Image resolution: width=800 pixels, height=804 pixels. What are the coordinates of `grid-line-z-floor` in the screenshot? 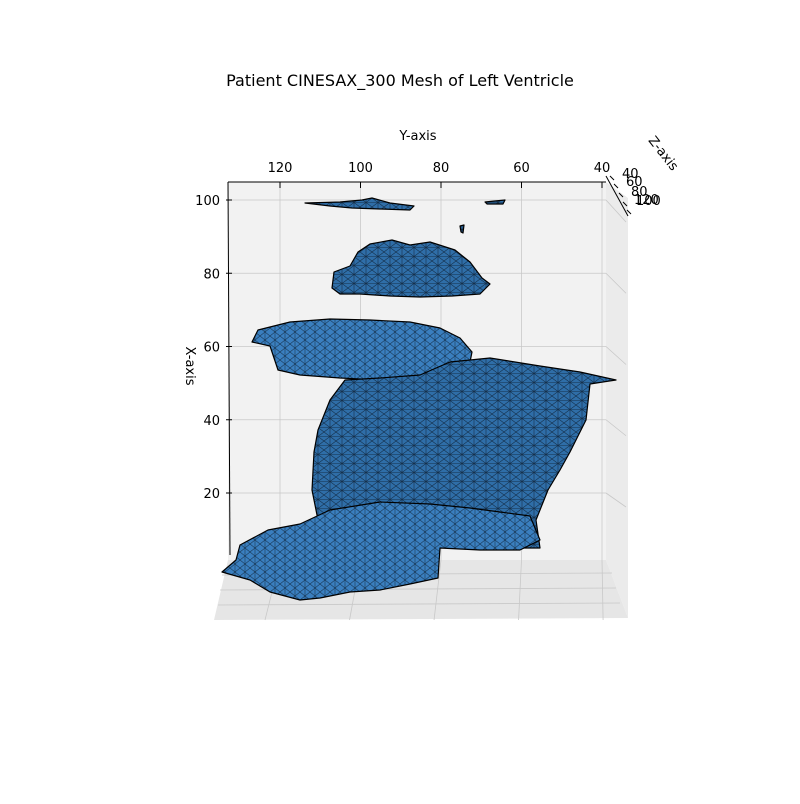 It's located at (419, 604).